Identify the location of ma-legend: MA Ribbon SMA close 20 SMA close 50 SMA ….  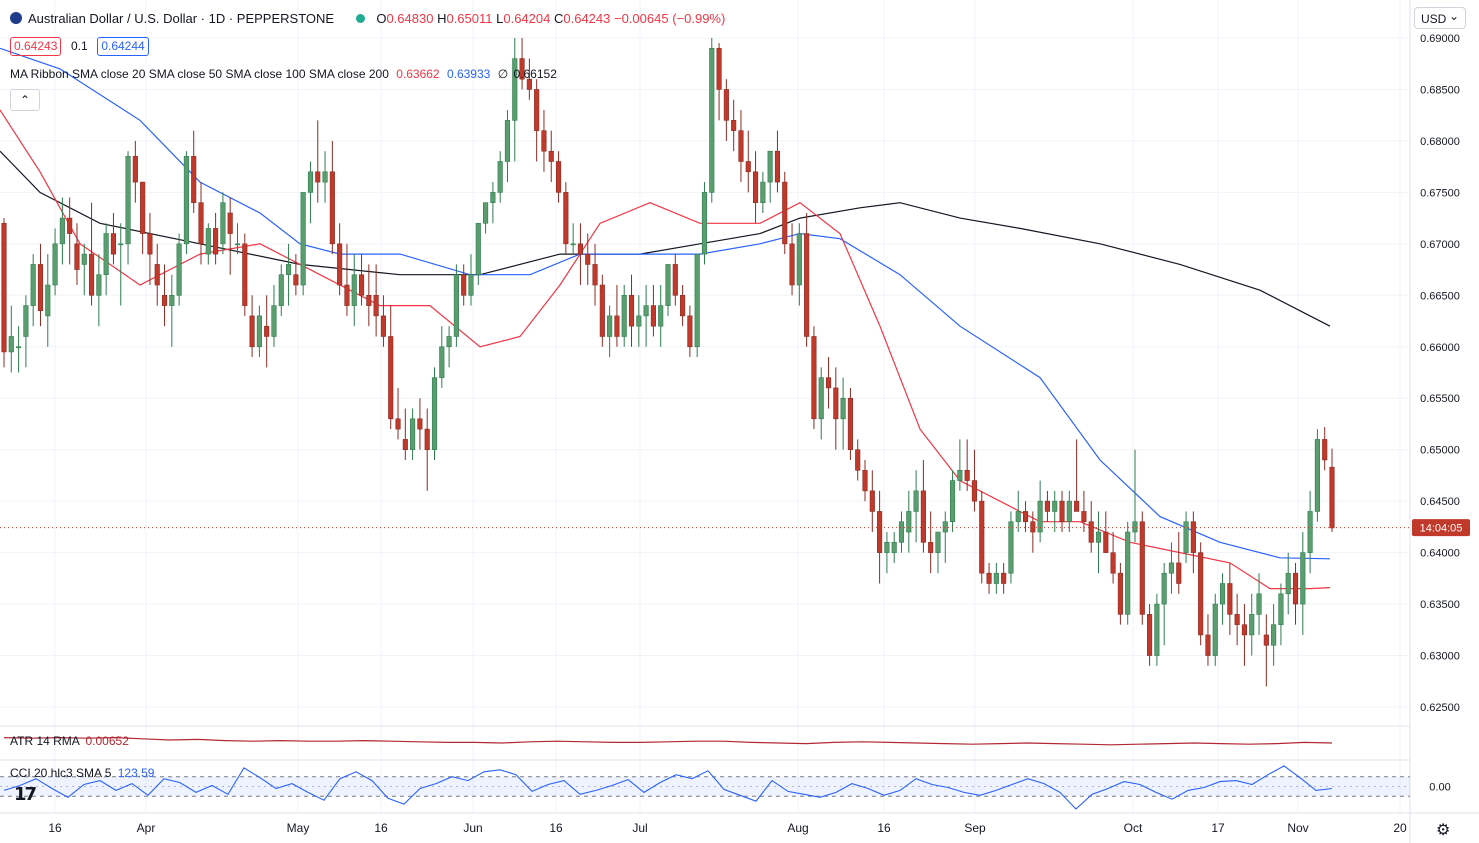
(283, 74).